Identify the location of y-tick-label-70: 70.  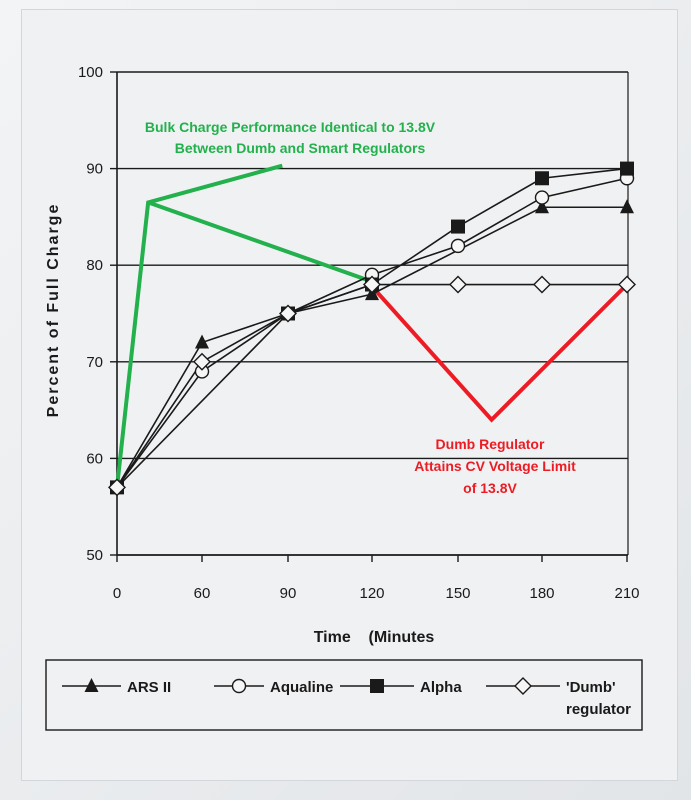
(94, 362).